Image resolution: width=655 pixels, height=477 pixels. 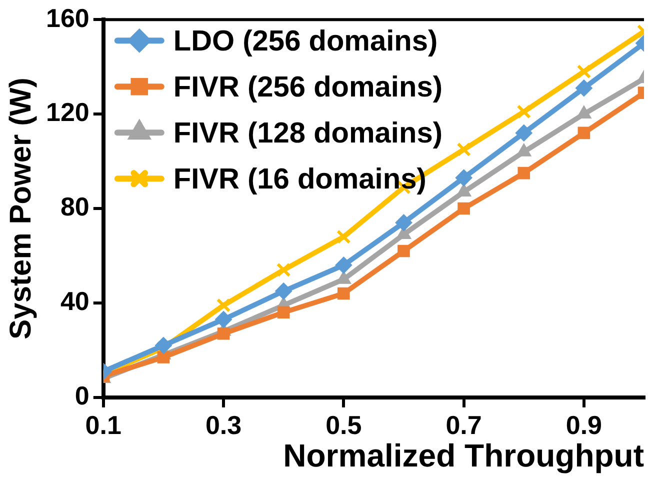 What do you see at coordinates (305, 42) in the screenshot?
I see `legend-label: LDO (256 domains)` at bounding box center [305, 42].